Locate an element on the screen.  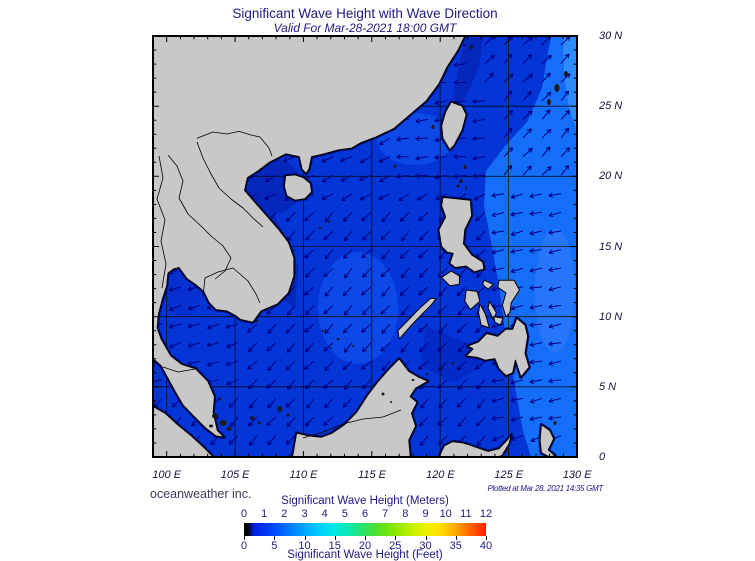
feet-tick-label: 15 is located at coordinates (334, 546).